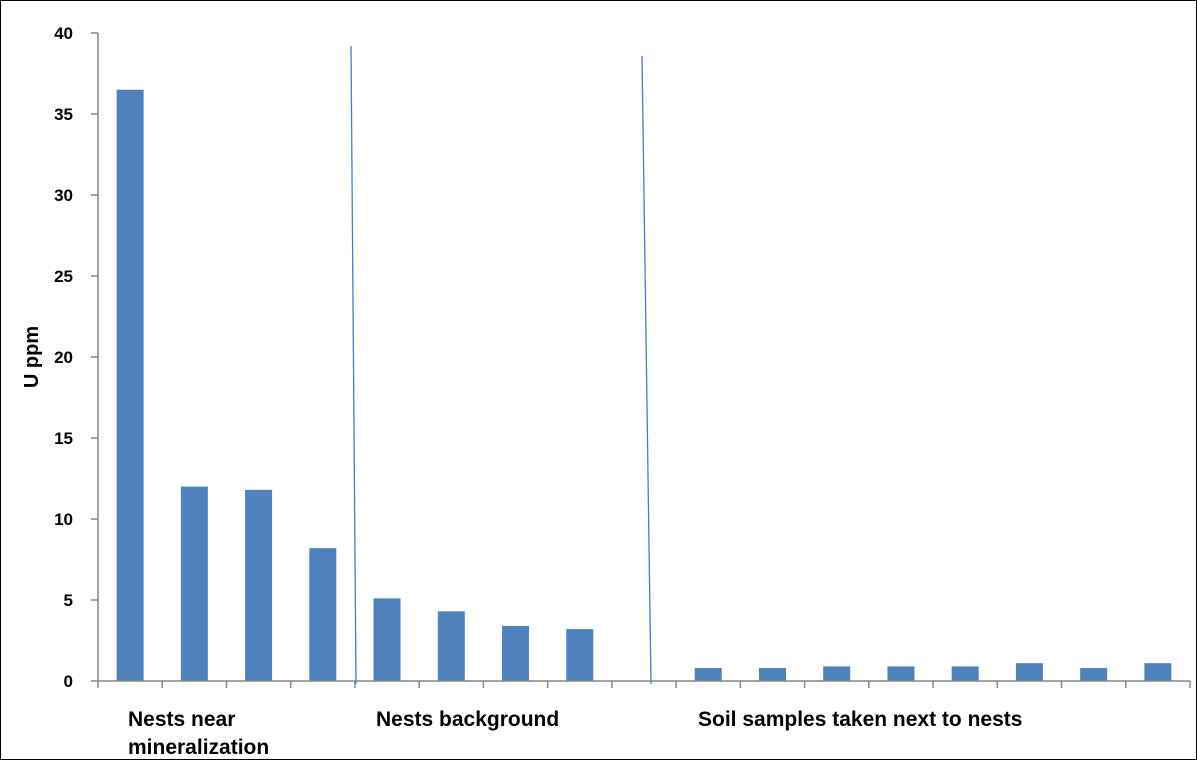 The width and height of the screenshot is (1197, 760). Describe the element at coordinates (68, 600) in the screenshot. I see `y-tick-label: 5` at that location.